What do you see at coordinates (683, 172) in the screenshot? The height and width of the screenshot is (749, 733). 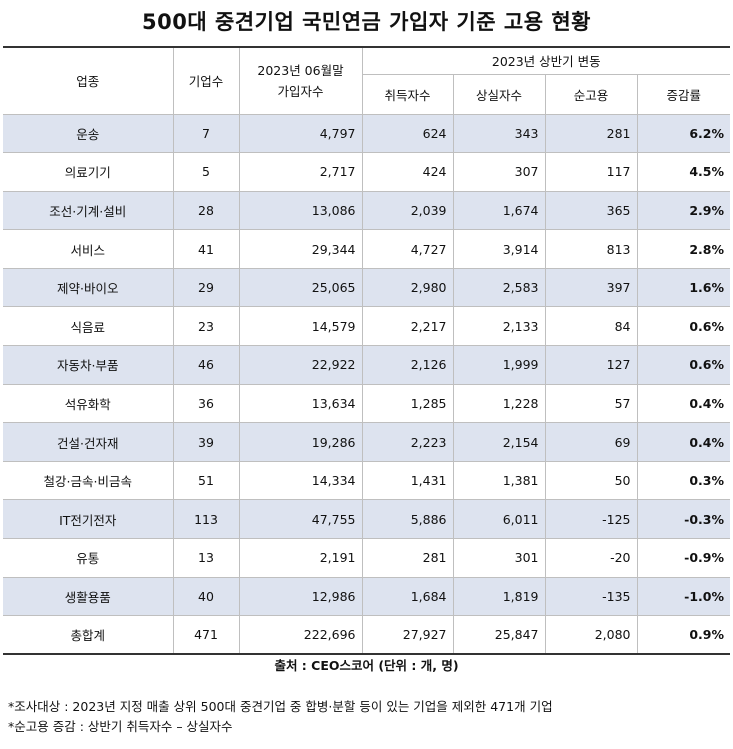 I see `cell-rate: 4.5%` at bounding box center [683, 172].